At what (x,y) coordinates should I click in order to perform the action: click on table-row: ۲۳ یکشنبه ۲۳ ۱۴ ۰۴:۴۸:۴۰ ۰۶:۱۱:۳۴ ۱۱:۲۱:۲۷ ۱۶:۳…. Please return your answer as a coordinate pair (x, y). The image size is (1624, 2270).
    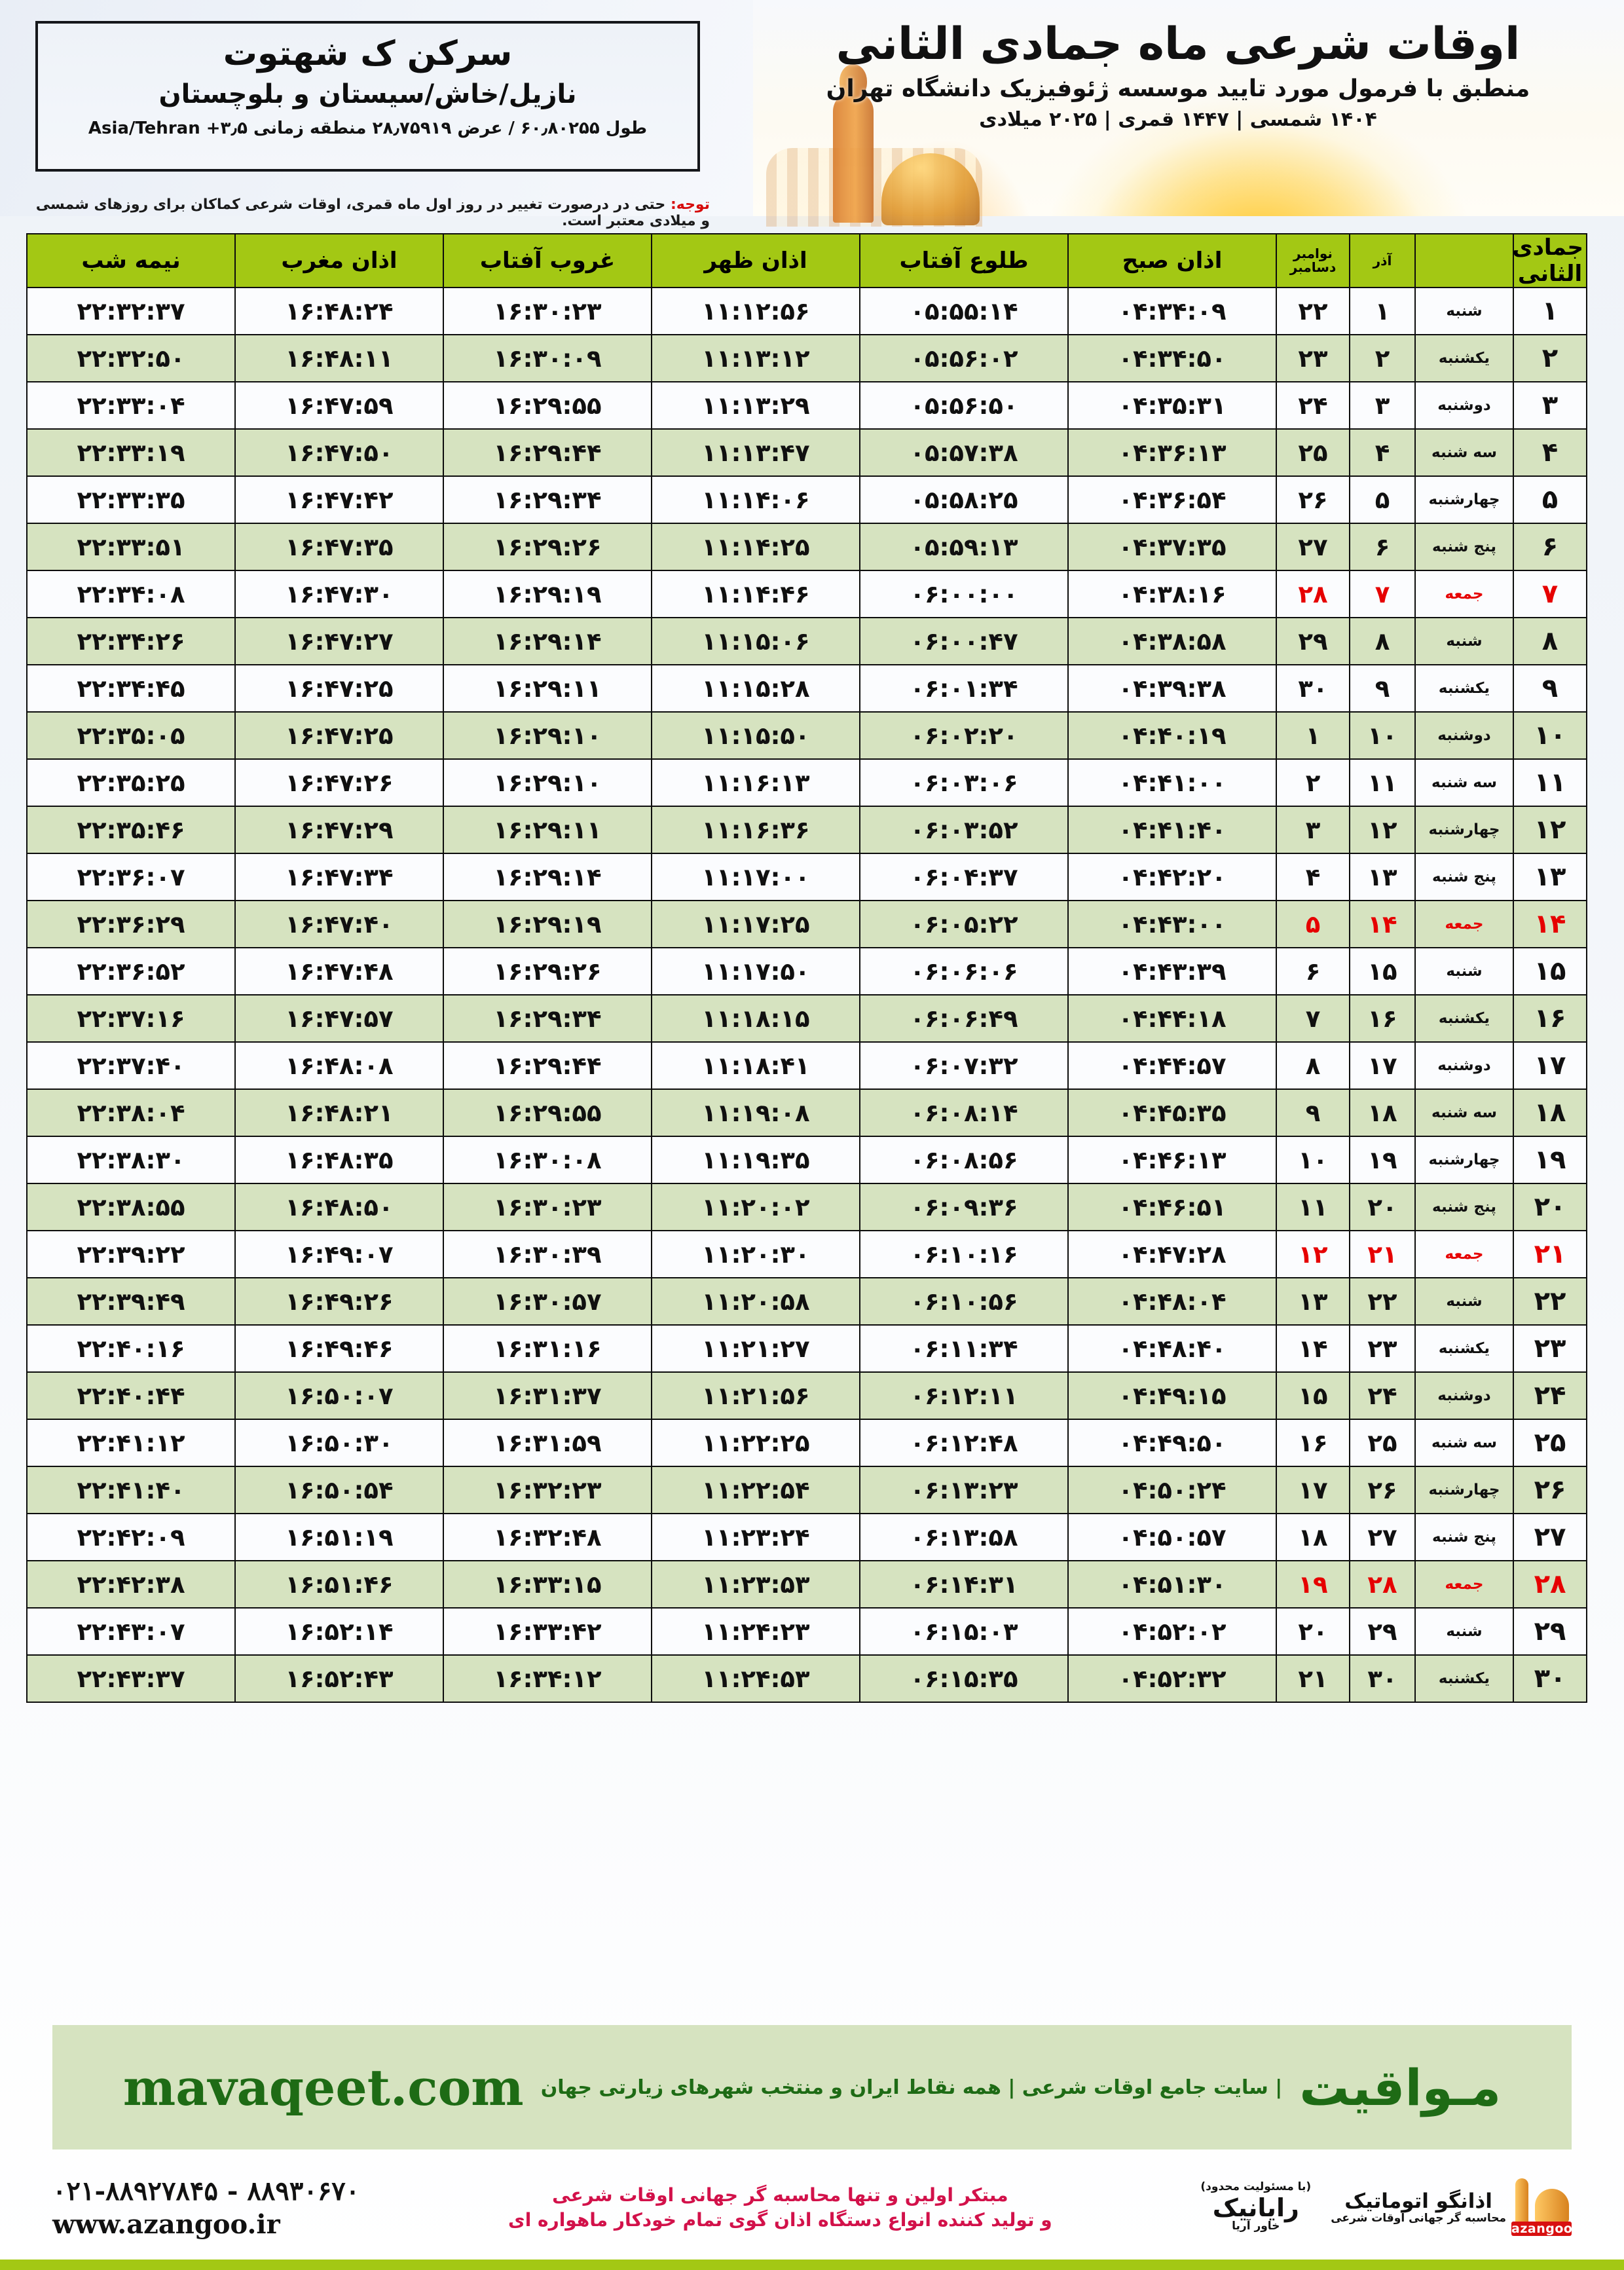
    Looking at the image, I should click on (806, 1348).